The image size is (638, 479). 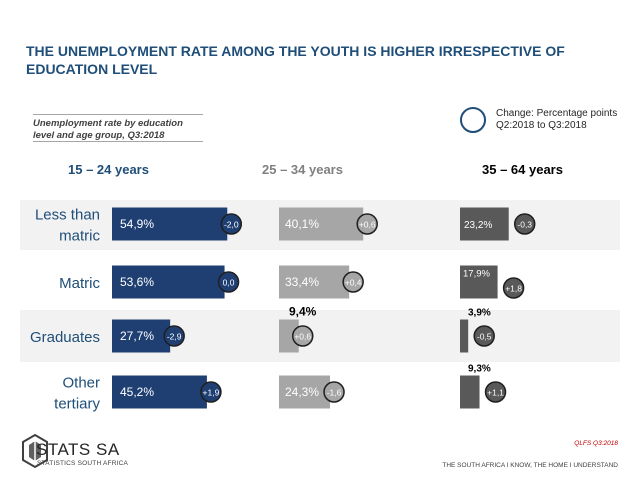 I want to click on change-label: -2,0, so click(x=231, y=225).